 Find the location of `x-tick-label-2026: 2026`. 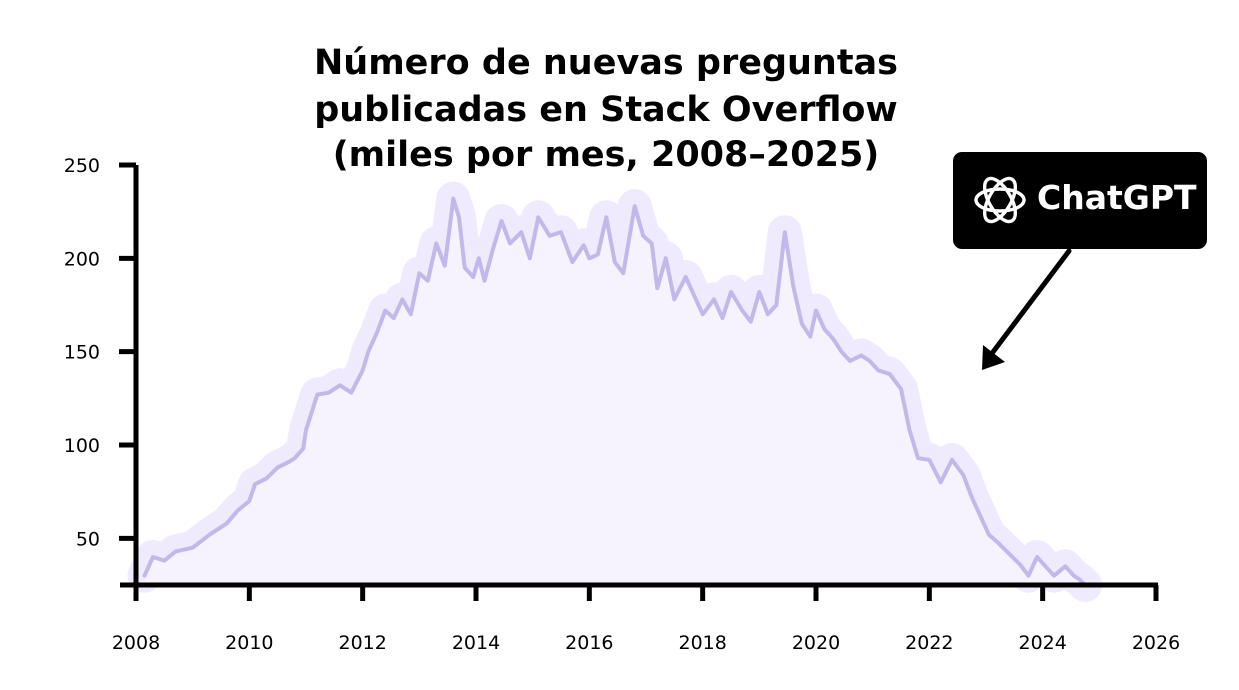

x-tick-label-2026: 2026 is located at coordinates (1156, 643).